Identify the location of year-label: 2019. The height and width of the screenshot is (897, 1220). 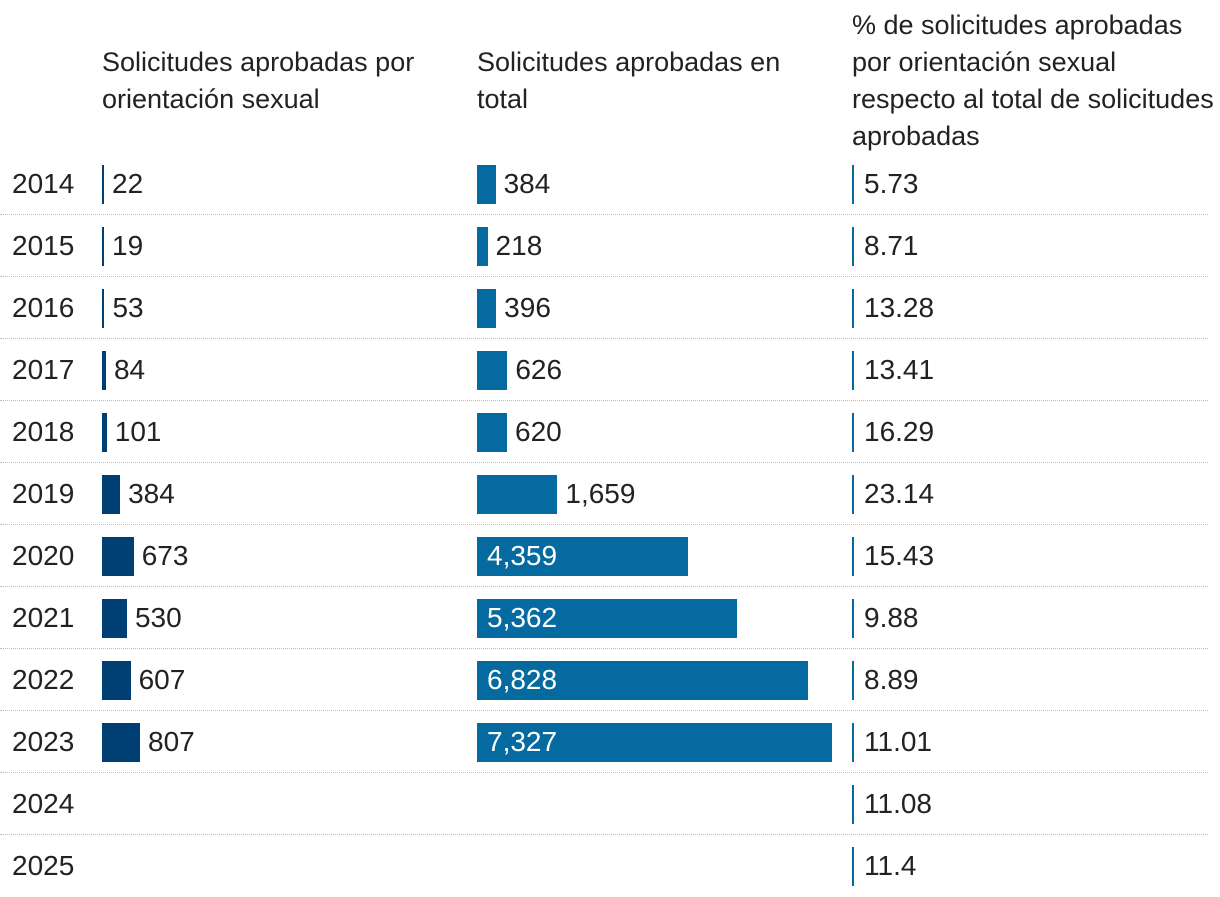
(43, 493).